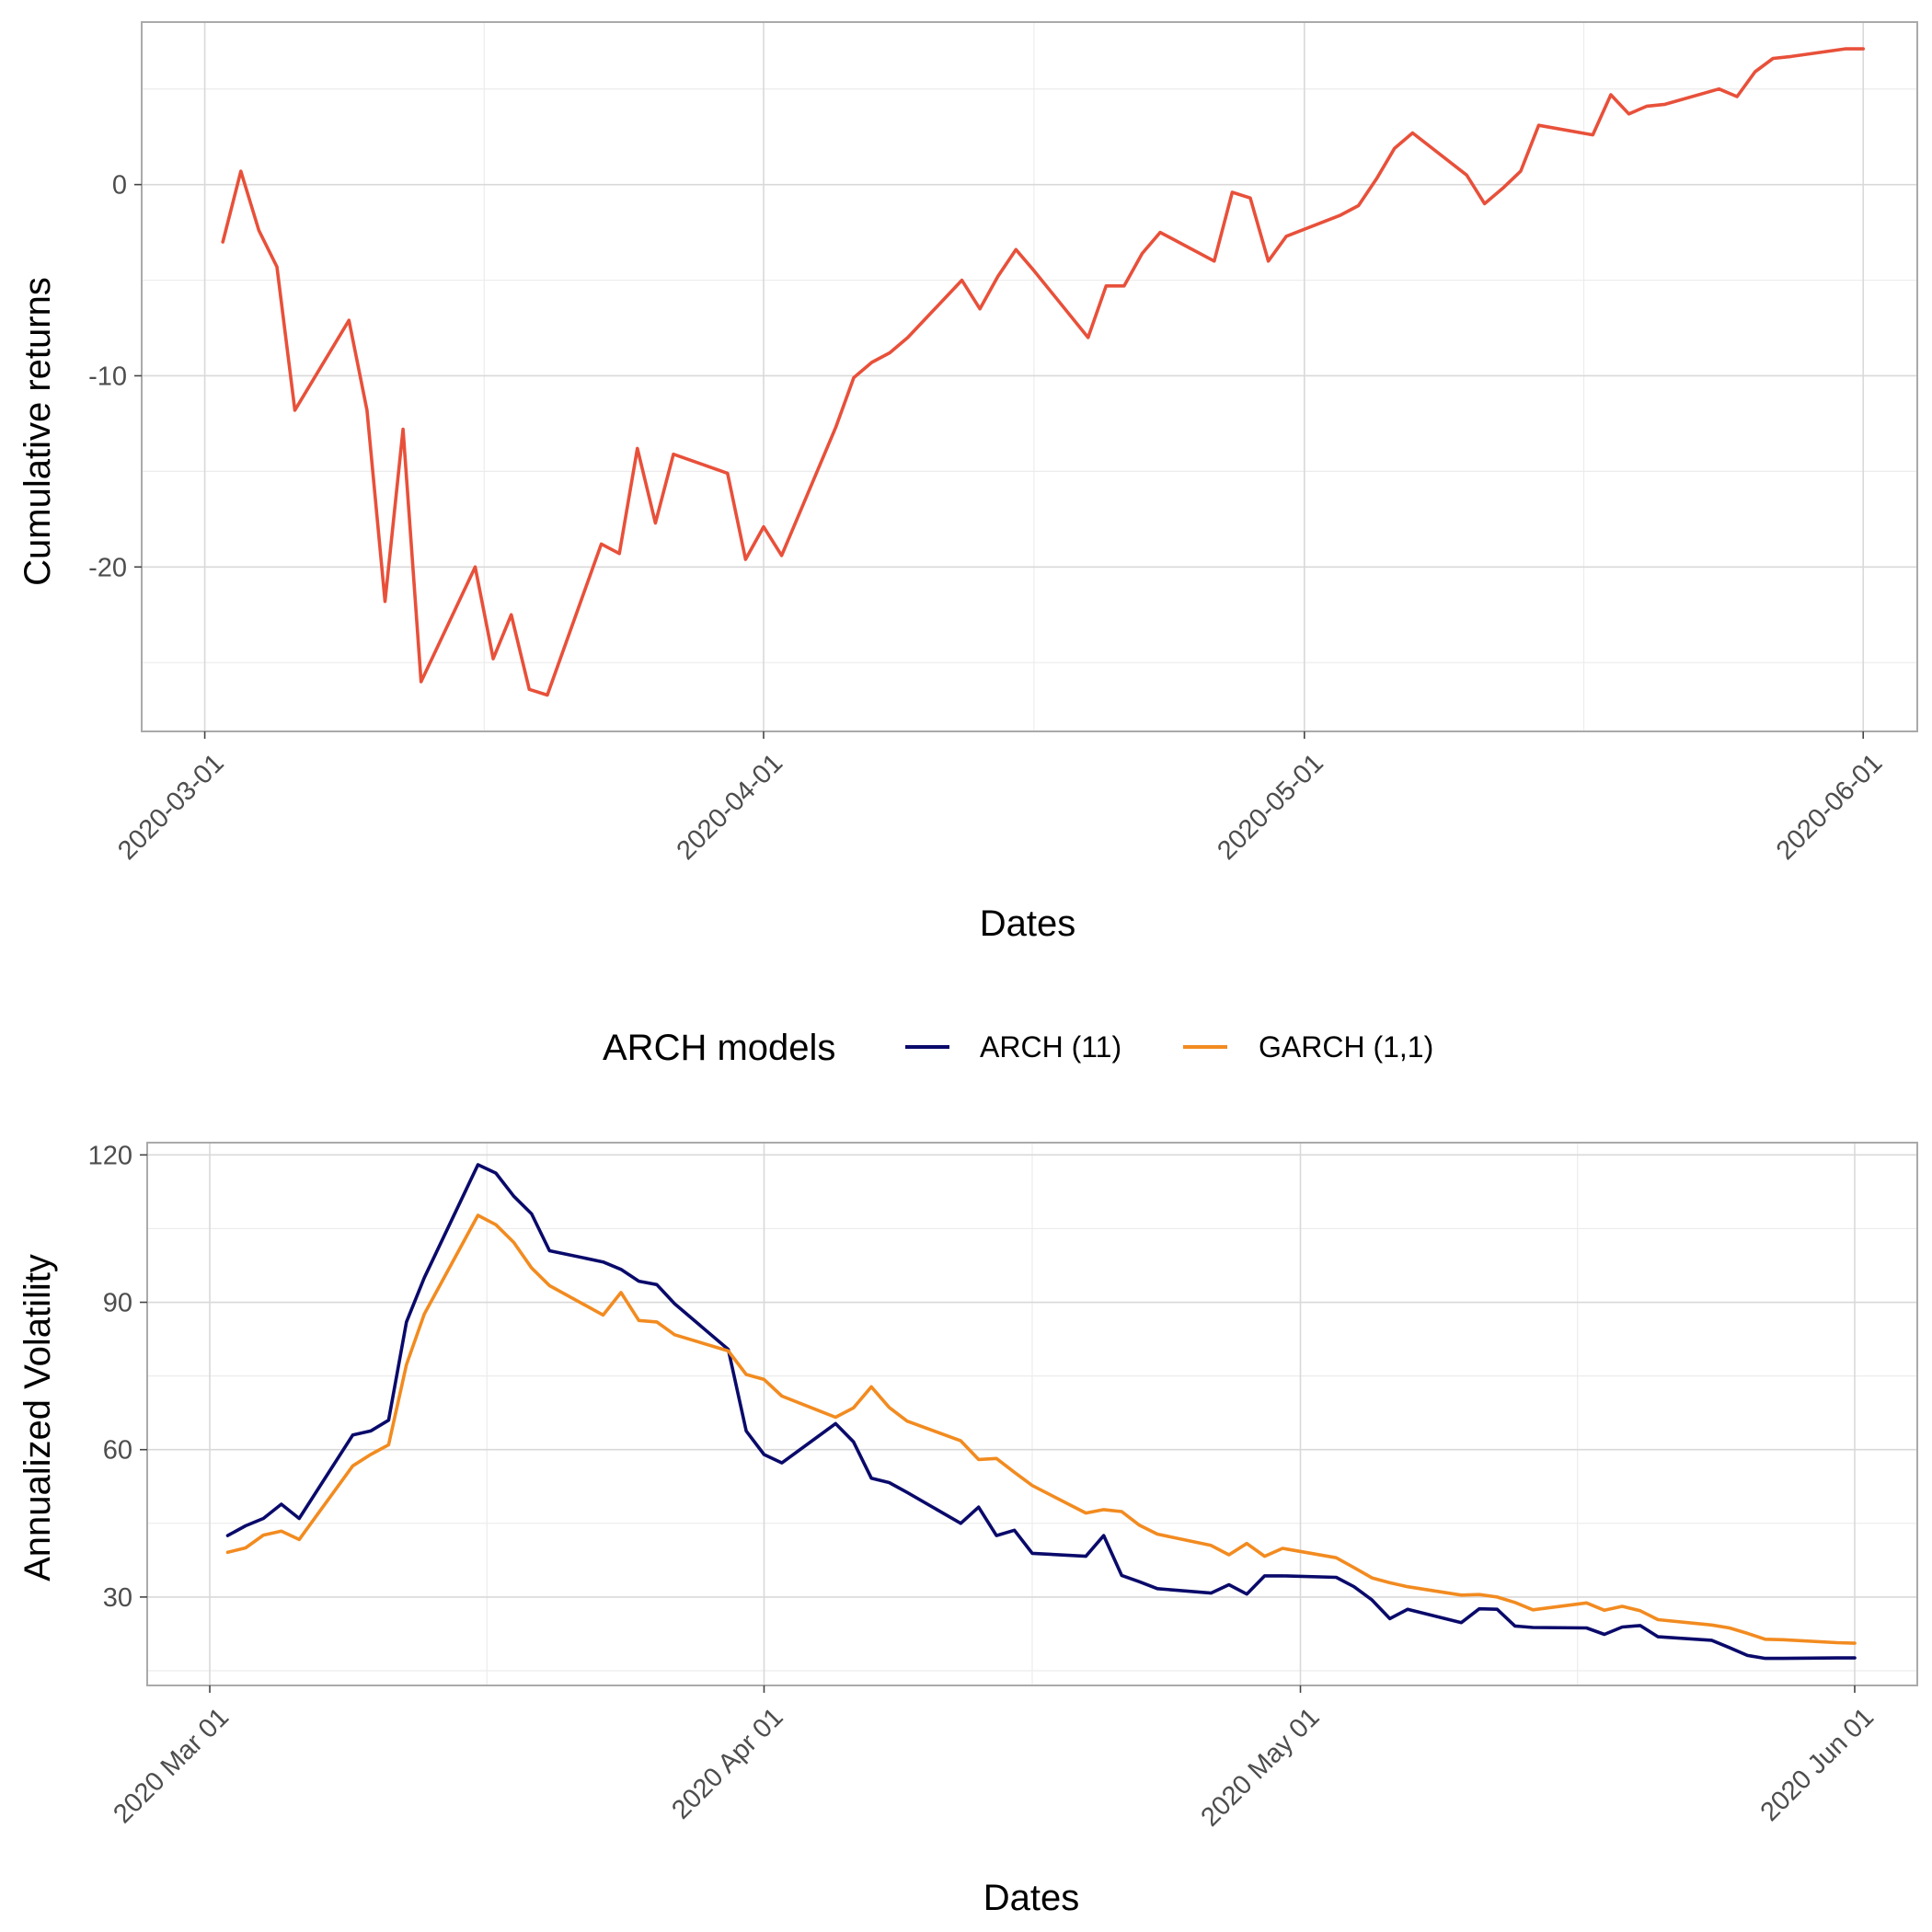 The image size is (1932, 1932). Describe the element at coordinates (107, 567) in the screenshot. I see `y-tick-label: -20` at that location.